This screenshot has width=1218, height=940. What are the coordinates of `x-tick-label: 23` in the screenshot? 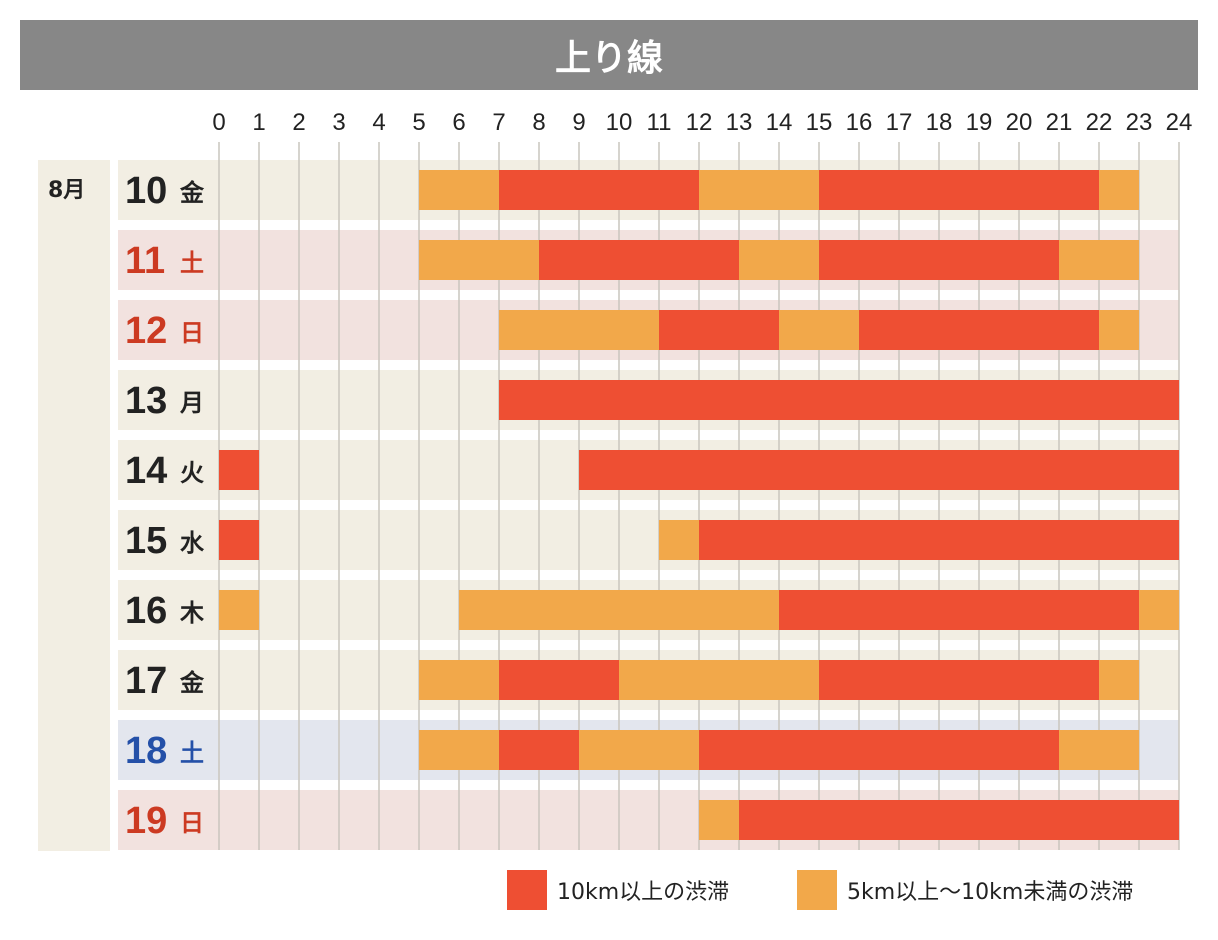 It's located at (1139, 122).